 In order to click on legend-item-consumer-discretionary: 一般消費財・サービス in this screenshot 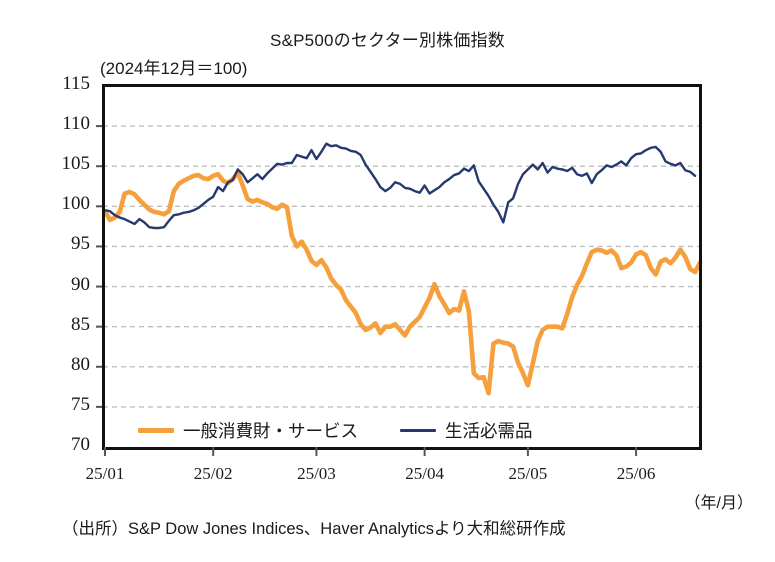, I will do `click(248, 430)`.